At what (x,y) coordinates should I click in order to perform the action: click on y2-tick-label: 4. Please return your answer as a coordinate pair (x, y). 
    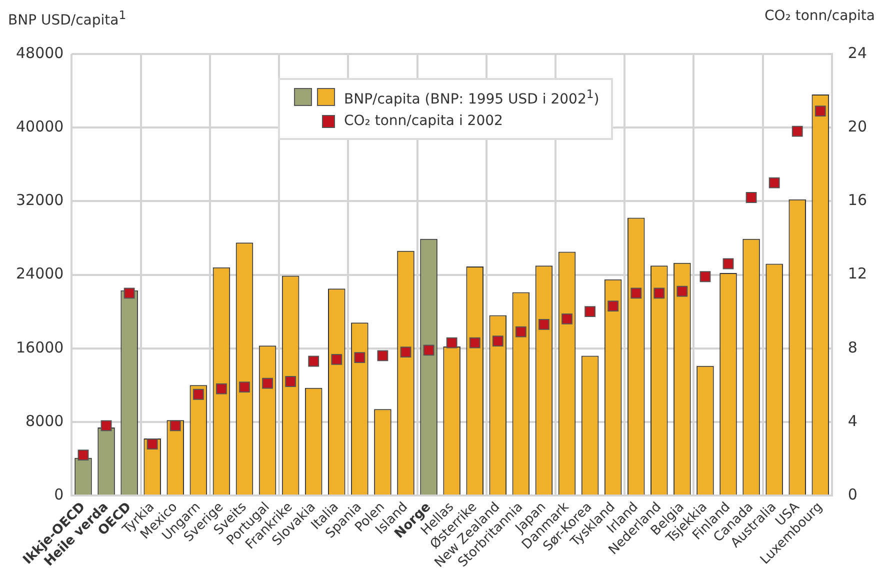
    Looking at the image, I should click on (853, 421).